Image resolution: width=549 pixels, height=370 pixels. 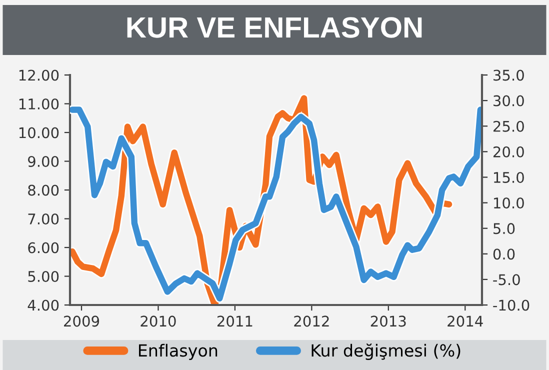 I want to click on y2-tick-label: -10.0, so click(x=511, y=305).